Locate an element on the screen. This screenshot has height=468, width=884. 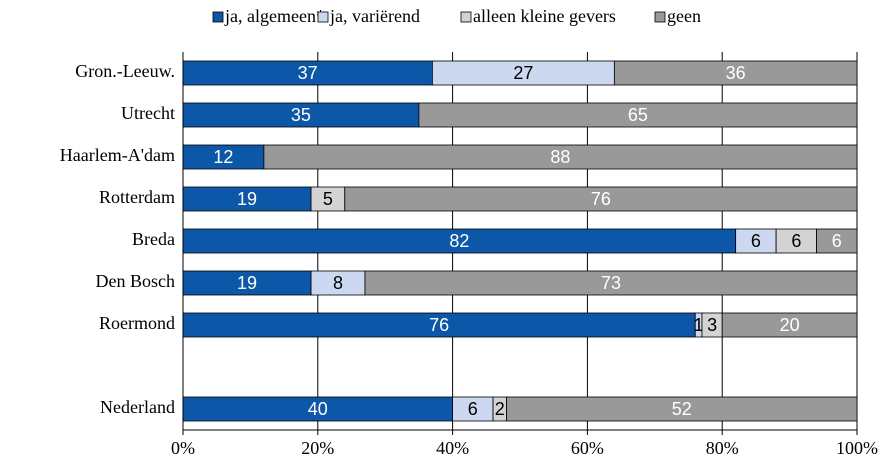
y-tick-label: Breda is located at coordinates (153, 239).